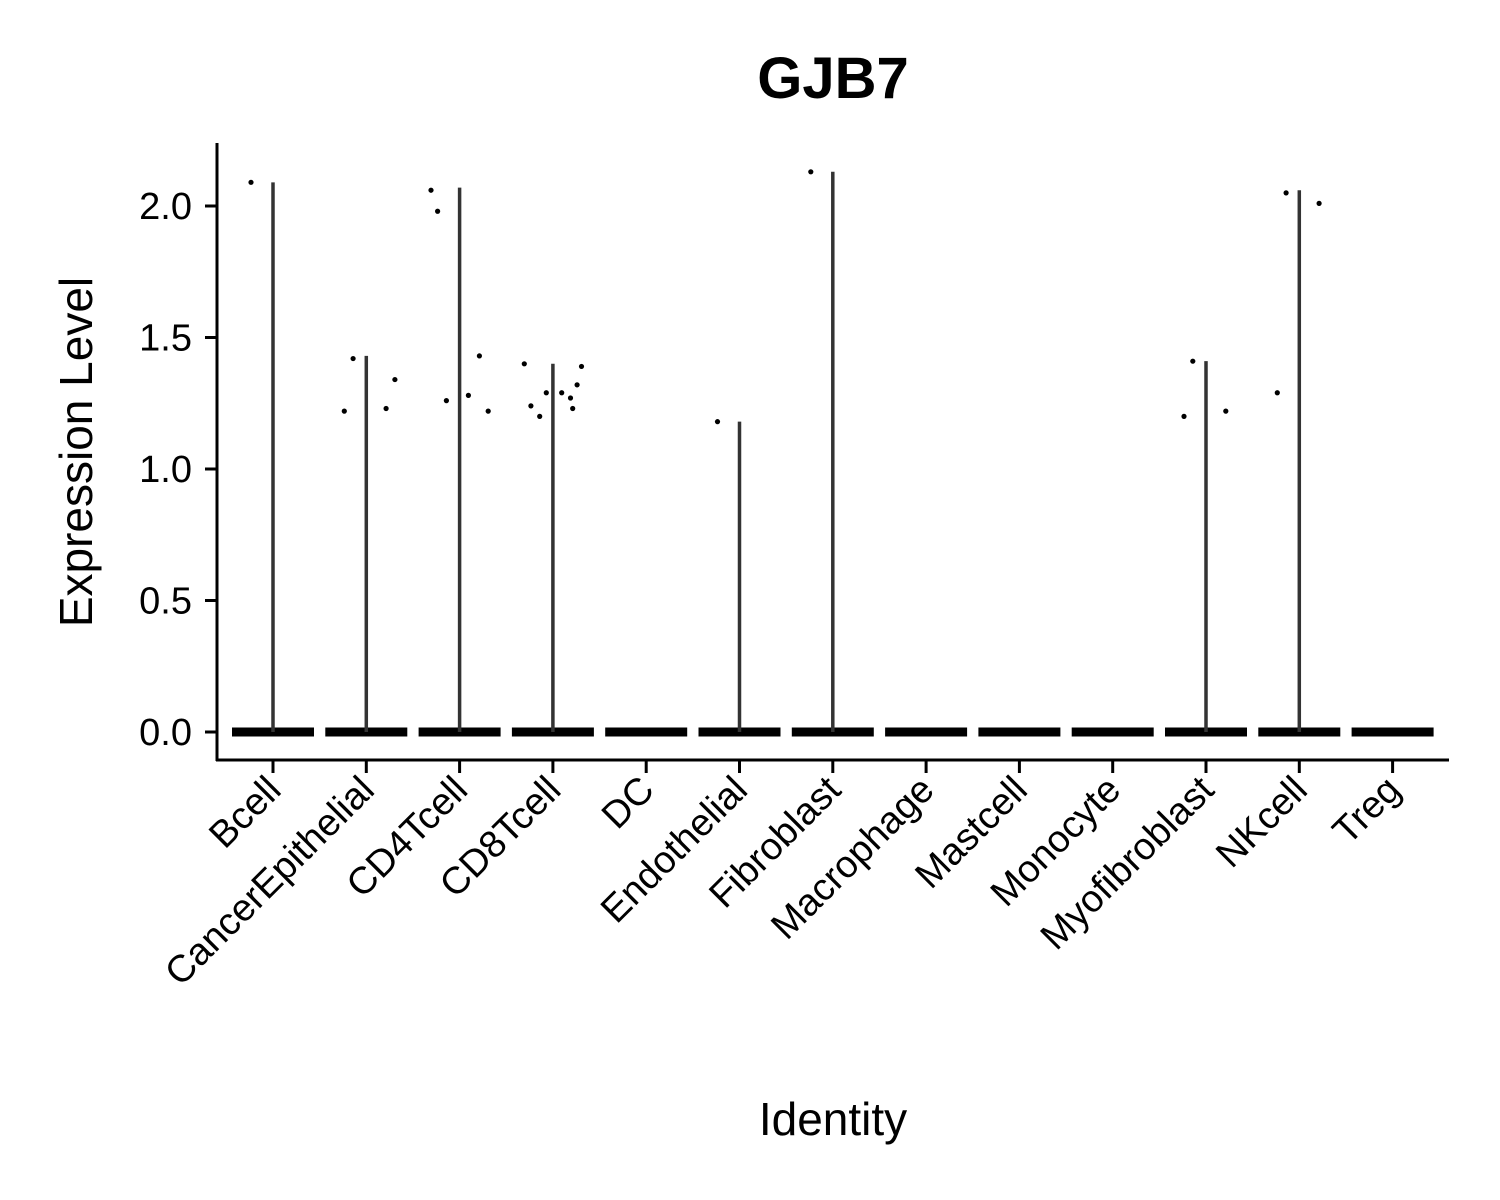 This screenshot has width=1500, height=1200. I want to click on x-tick-label-NKcell: NKcell, so click(1261, 822).